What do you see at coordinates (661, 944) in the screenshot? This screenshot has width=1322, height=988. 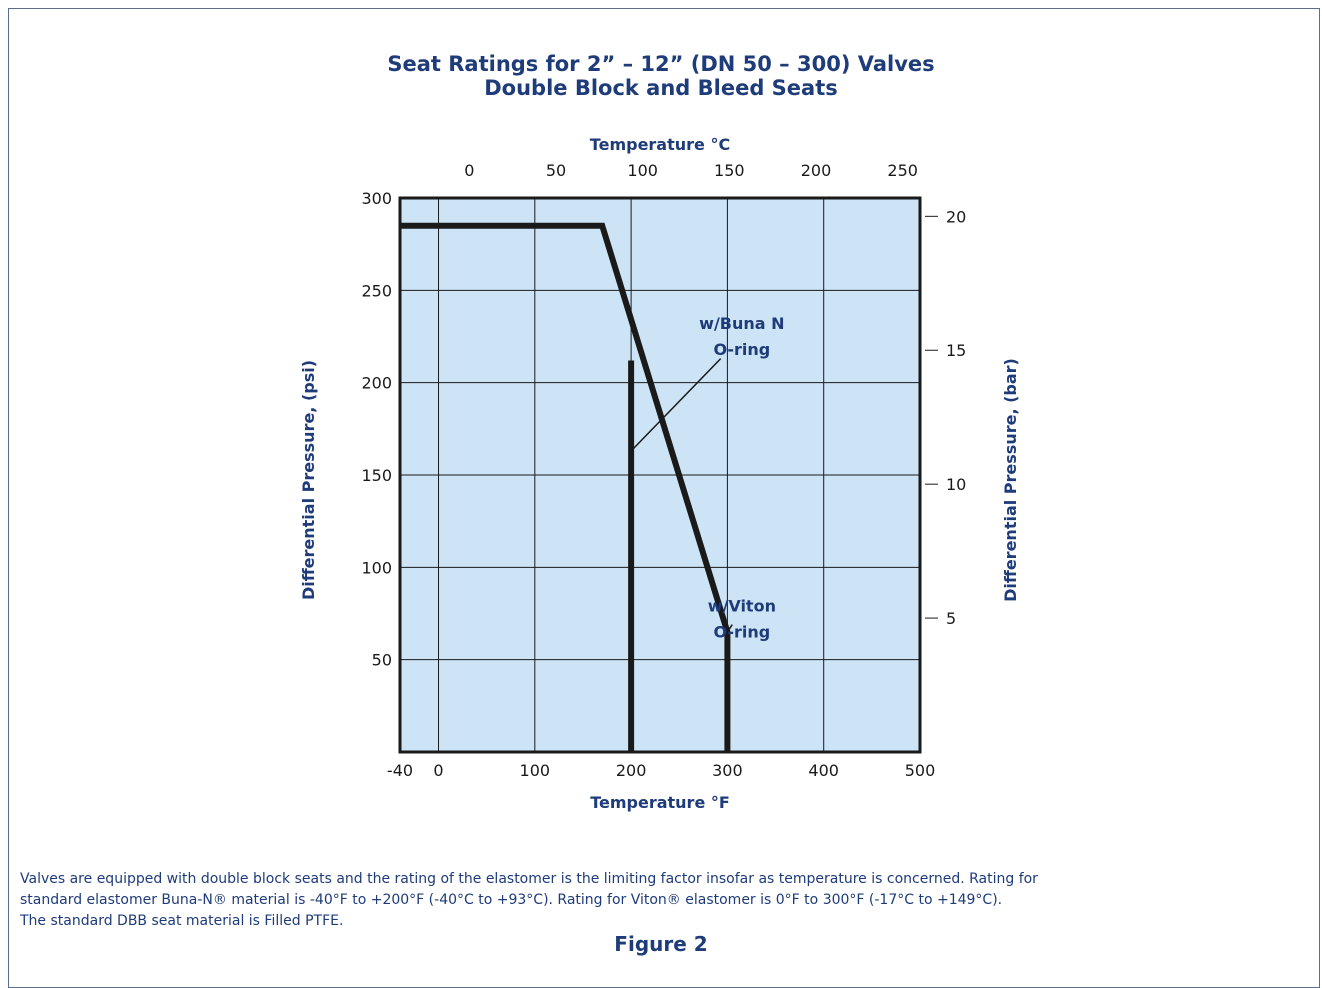 I see `figure-label: Figure 2` at bounding box center [661, 944].